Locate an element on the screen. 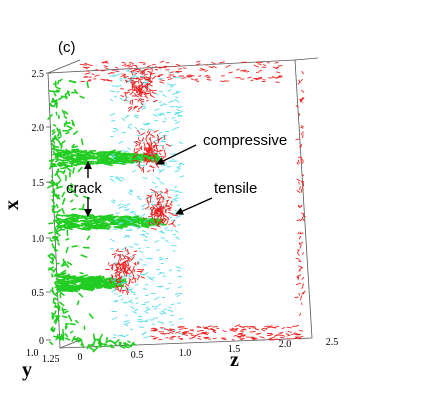  compressive-vector-field is located at coordinates (147, 204).